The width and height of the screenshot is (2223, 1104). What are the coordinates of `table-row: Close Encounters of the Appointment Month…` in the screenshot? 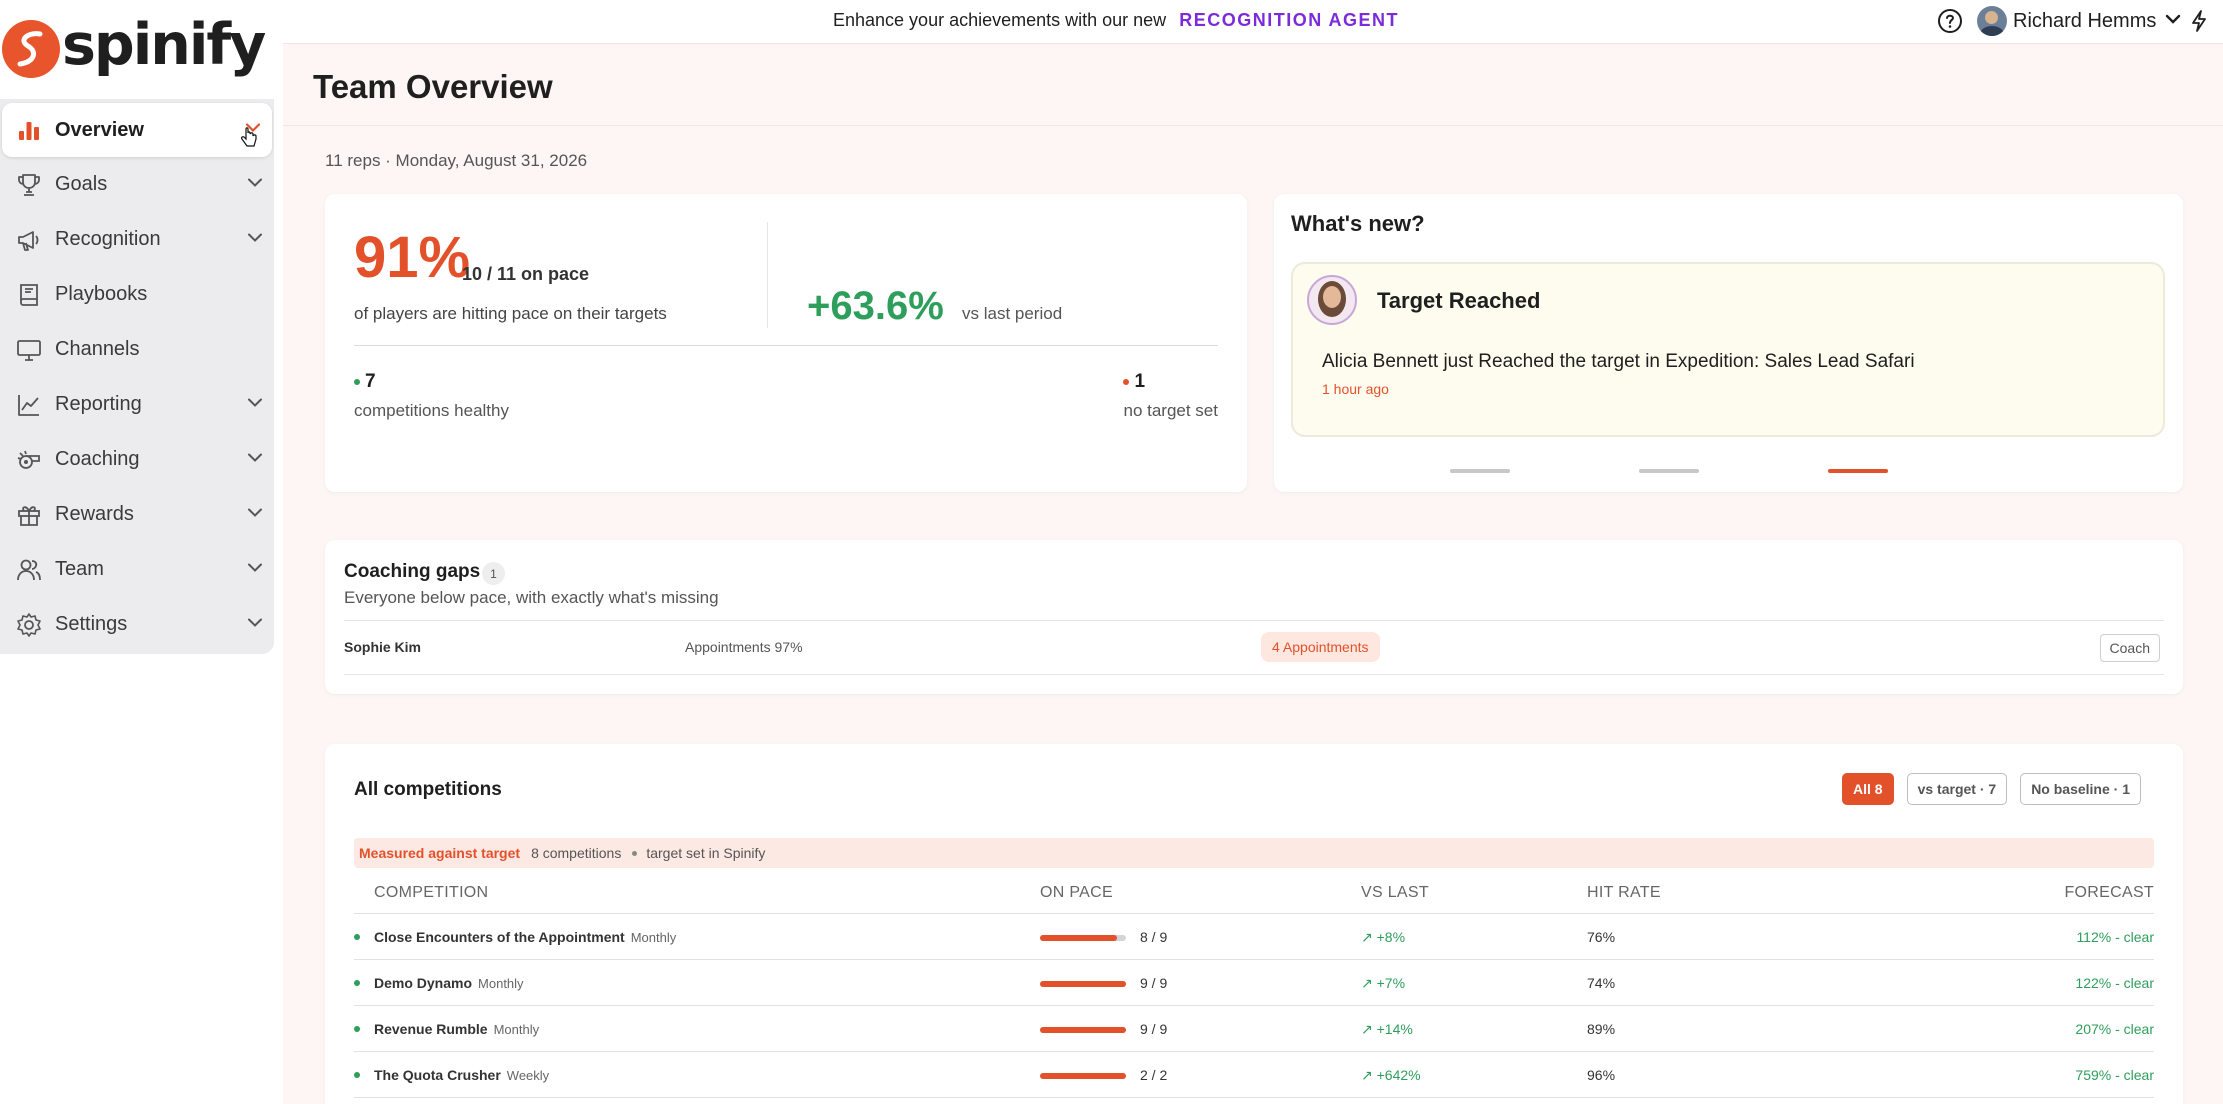 It's located at (1254, 937).